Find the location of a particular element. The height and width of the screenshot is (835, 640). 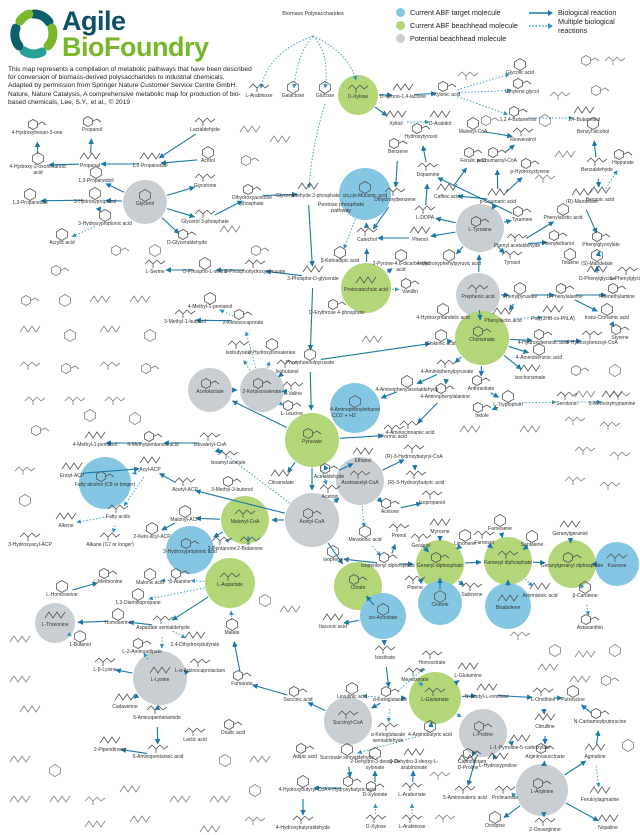

highlight-circle-pca is located at coordinates (366, 288).